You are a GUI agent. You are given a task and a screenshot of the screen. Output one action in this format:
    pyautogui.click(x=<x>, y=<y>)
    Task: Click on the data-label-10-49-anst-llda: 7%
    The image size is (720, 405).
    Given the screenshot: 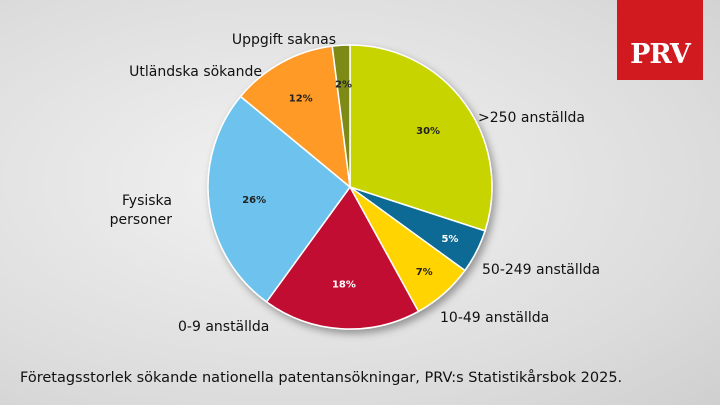 What is the action you would take?
    pyautogui.click(x=424, y=272)
    